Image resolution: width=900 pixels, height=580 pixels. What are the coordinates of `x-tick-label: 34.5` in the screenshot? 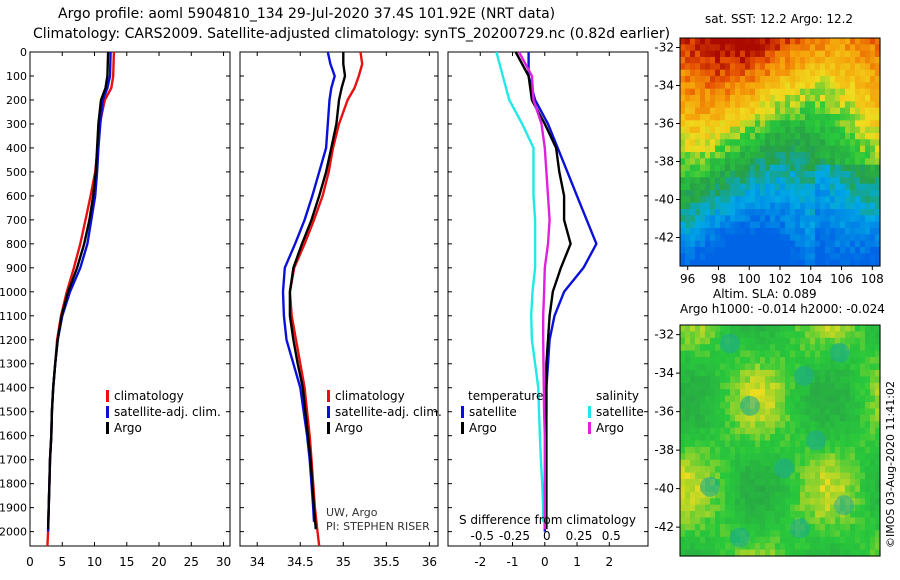 It's located at (300, 562).